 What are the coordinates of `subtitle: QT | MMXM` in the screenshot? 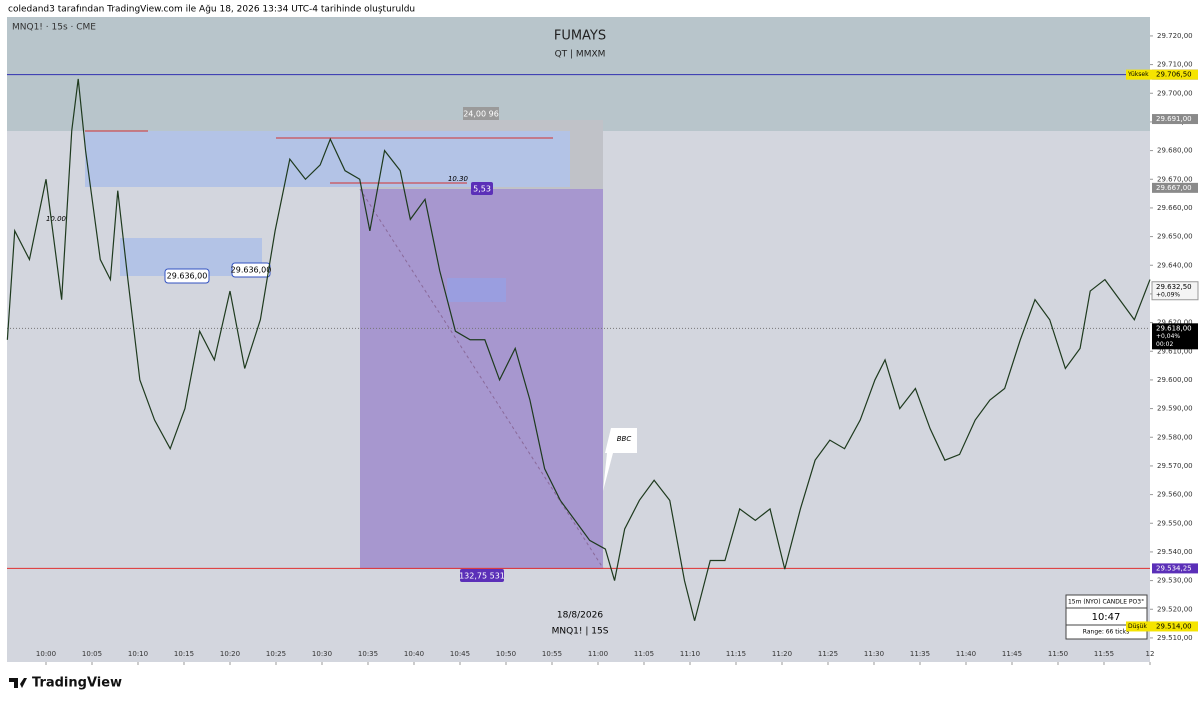 It's located at (580, 55).